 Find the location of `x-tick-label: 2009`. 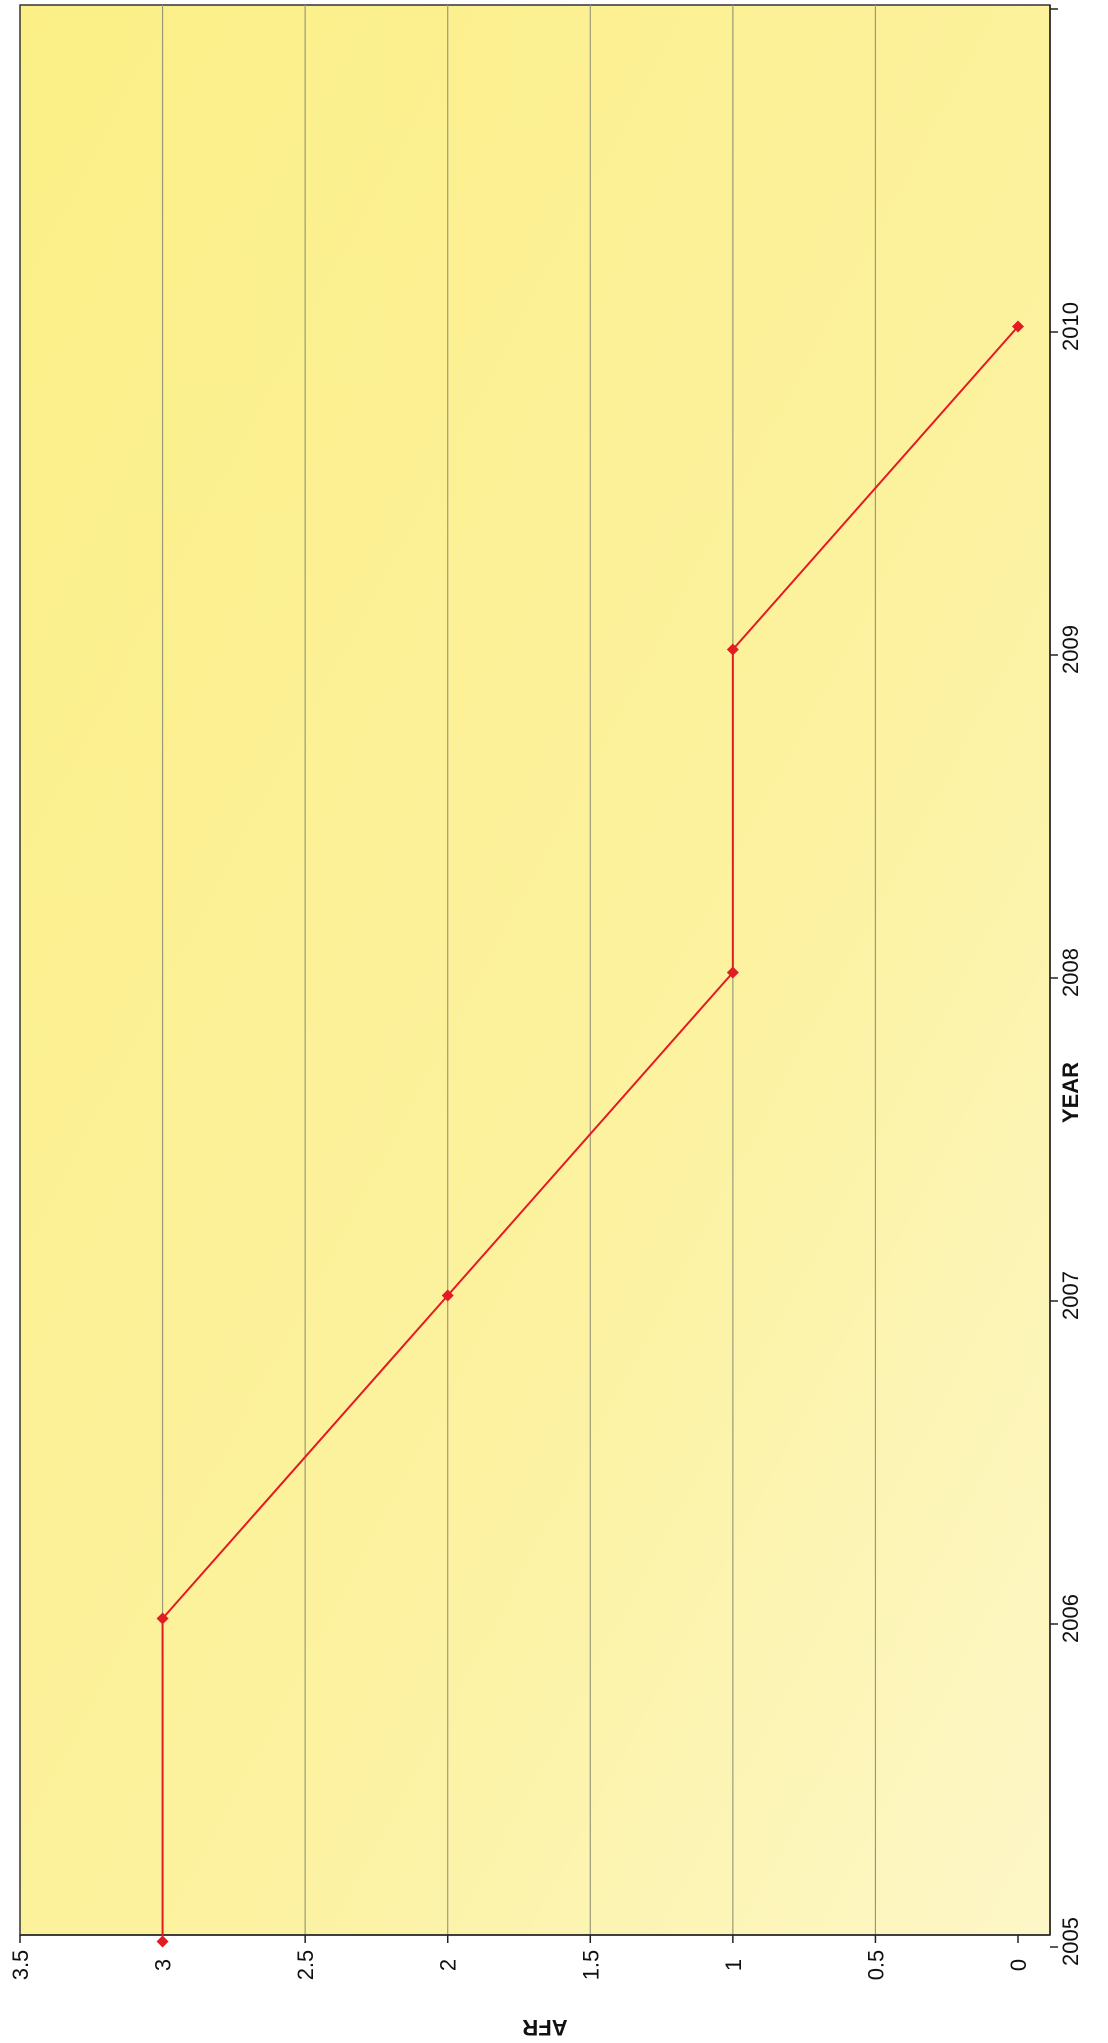

x-tick-label: 2009 is located at coordinates (1070, 649).